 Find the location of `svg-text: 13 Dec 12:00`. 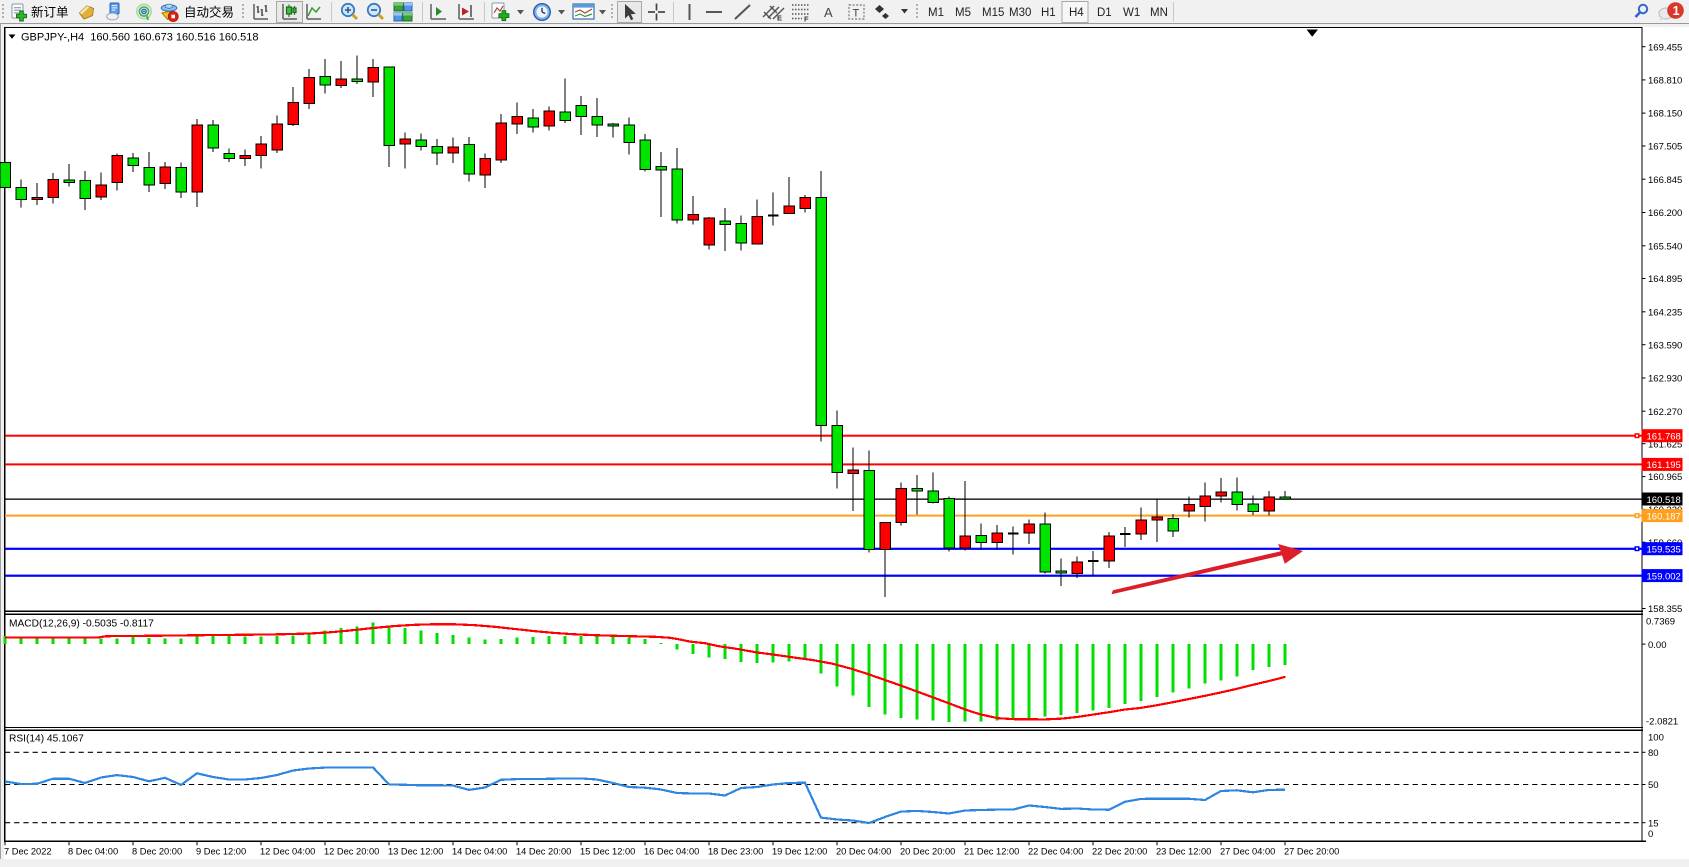

svg-text: 13 Dec 12:00 is located at coordinates (415, 852).